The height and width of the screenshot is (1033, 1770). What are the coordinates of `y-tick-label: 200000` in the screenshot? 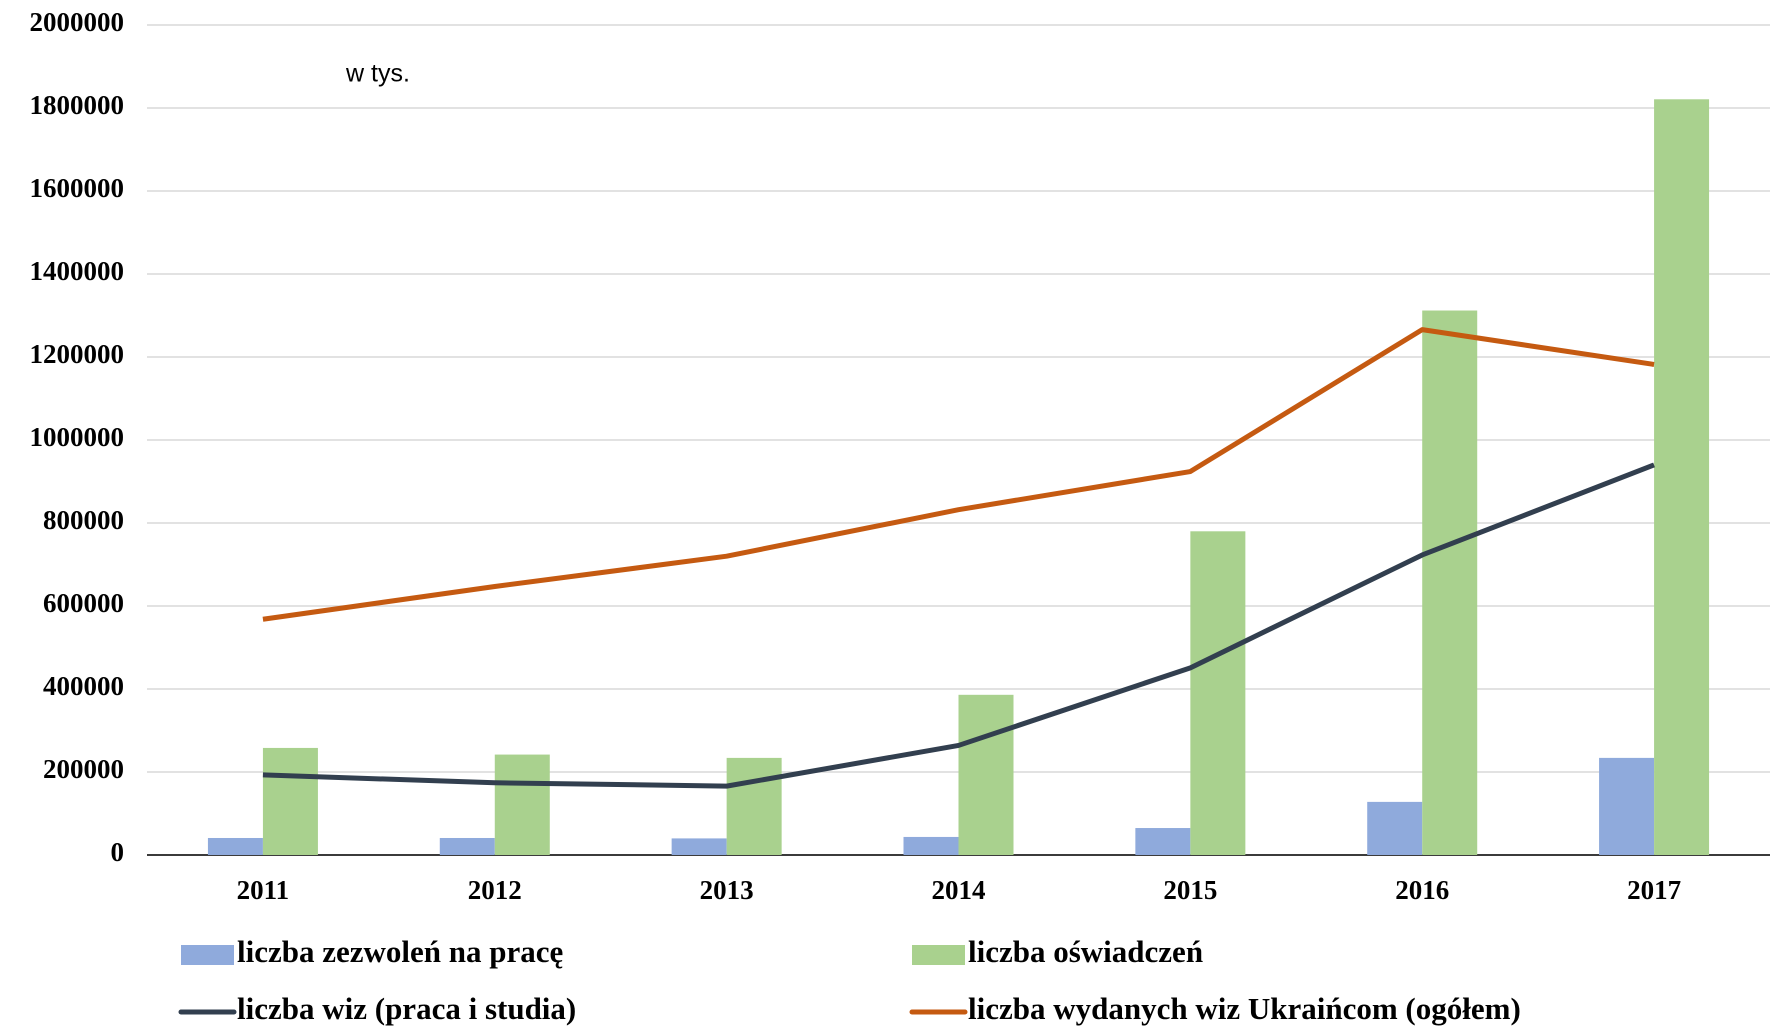 It's located at (83, 769).